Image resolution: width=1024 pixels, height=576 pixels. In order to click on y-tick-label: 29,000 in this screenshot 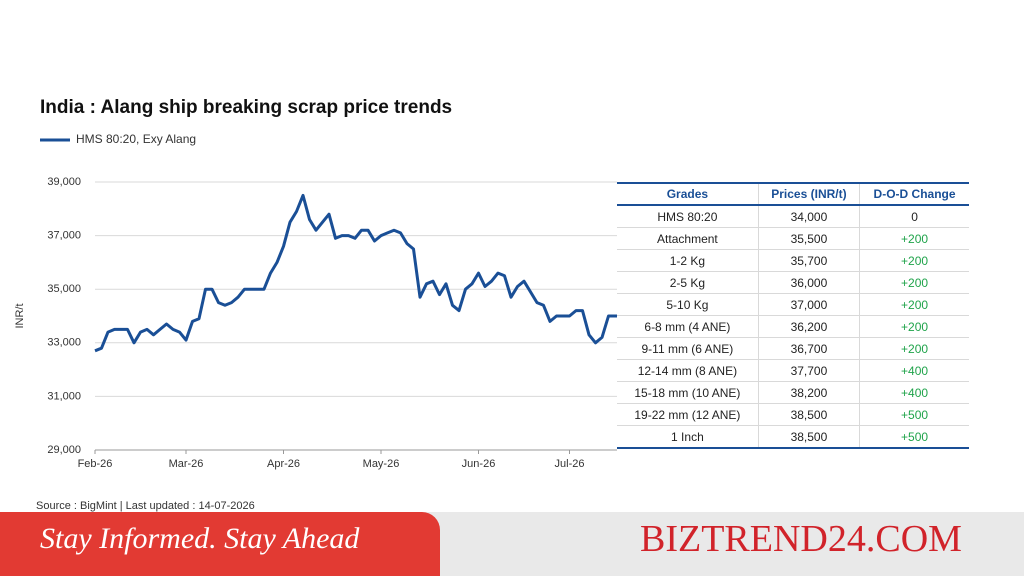, I will do `click(64, 450)`.